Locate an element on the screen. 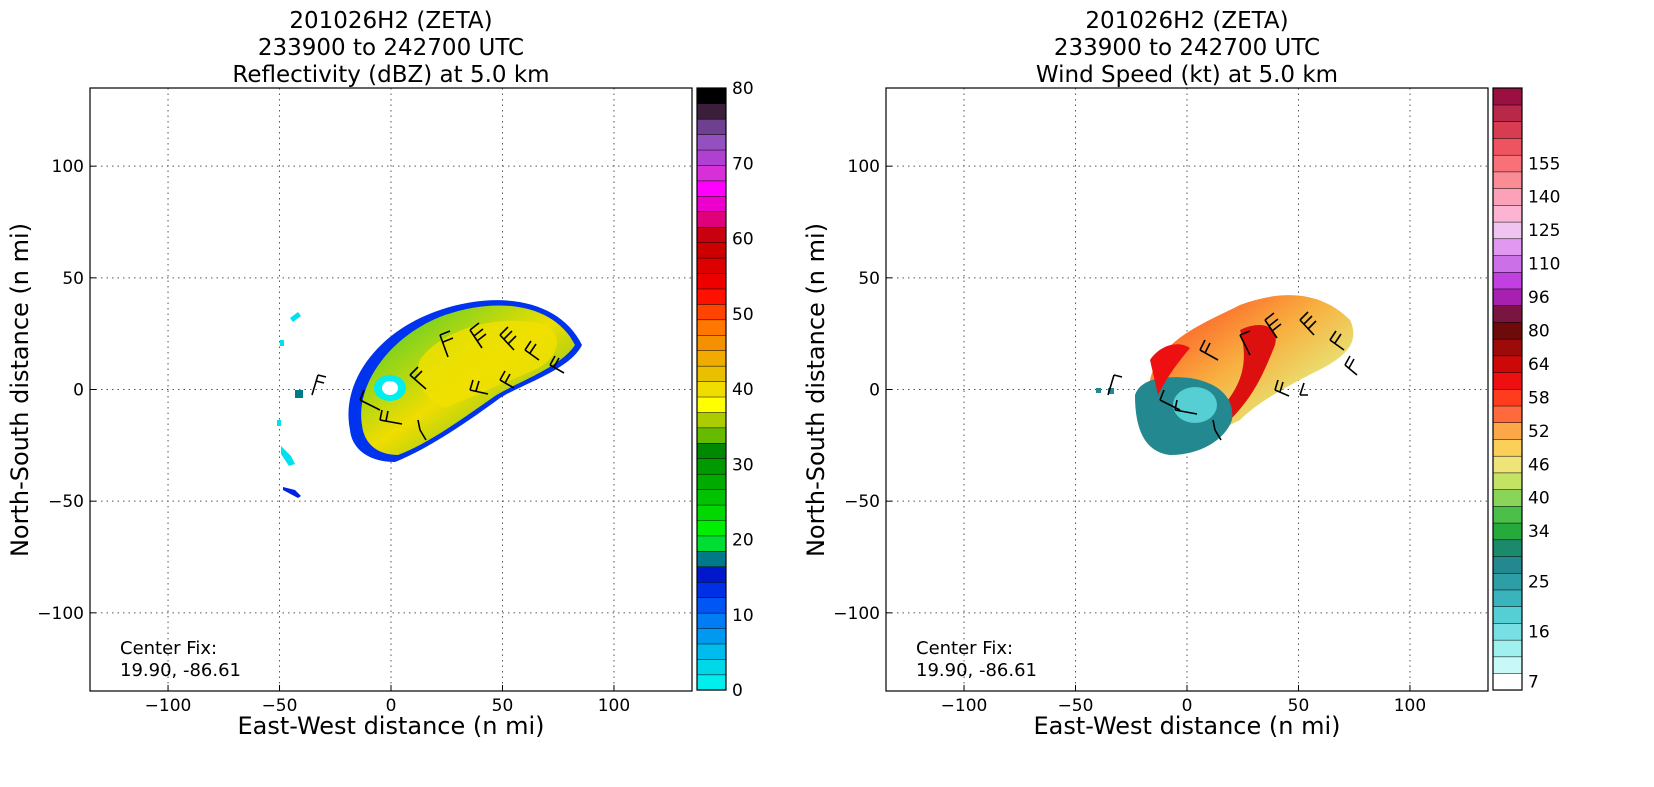 The height and width of the screenshot is (787, 1654). right-x-tick-labels: −100 −50 0 50 100 is located at coordinates (1183, 700).